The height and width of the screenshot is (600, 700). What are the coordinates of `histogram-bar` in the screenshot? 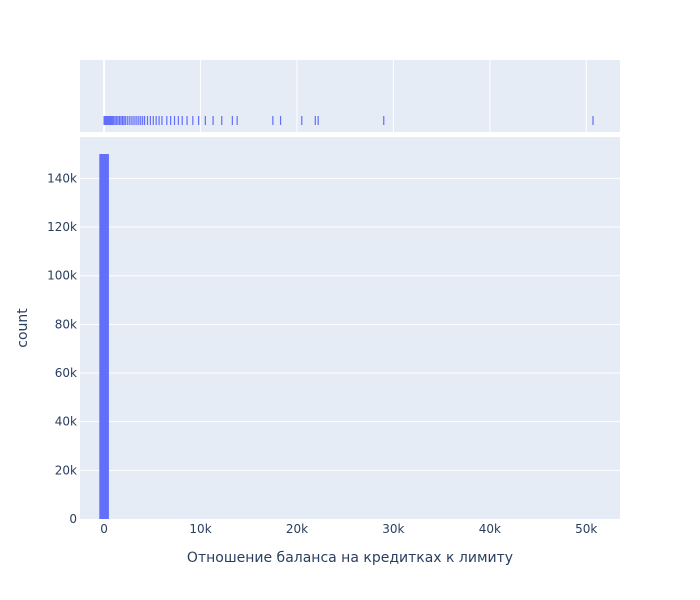 It's located at (104, 336).